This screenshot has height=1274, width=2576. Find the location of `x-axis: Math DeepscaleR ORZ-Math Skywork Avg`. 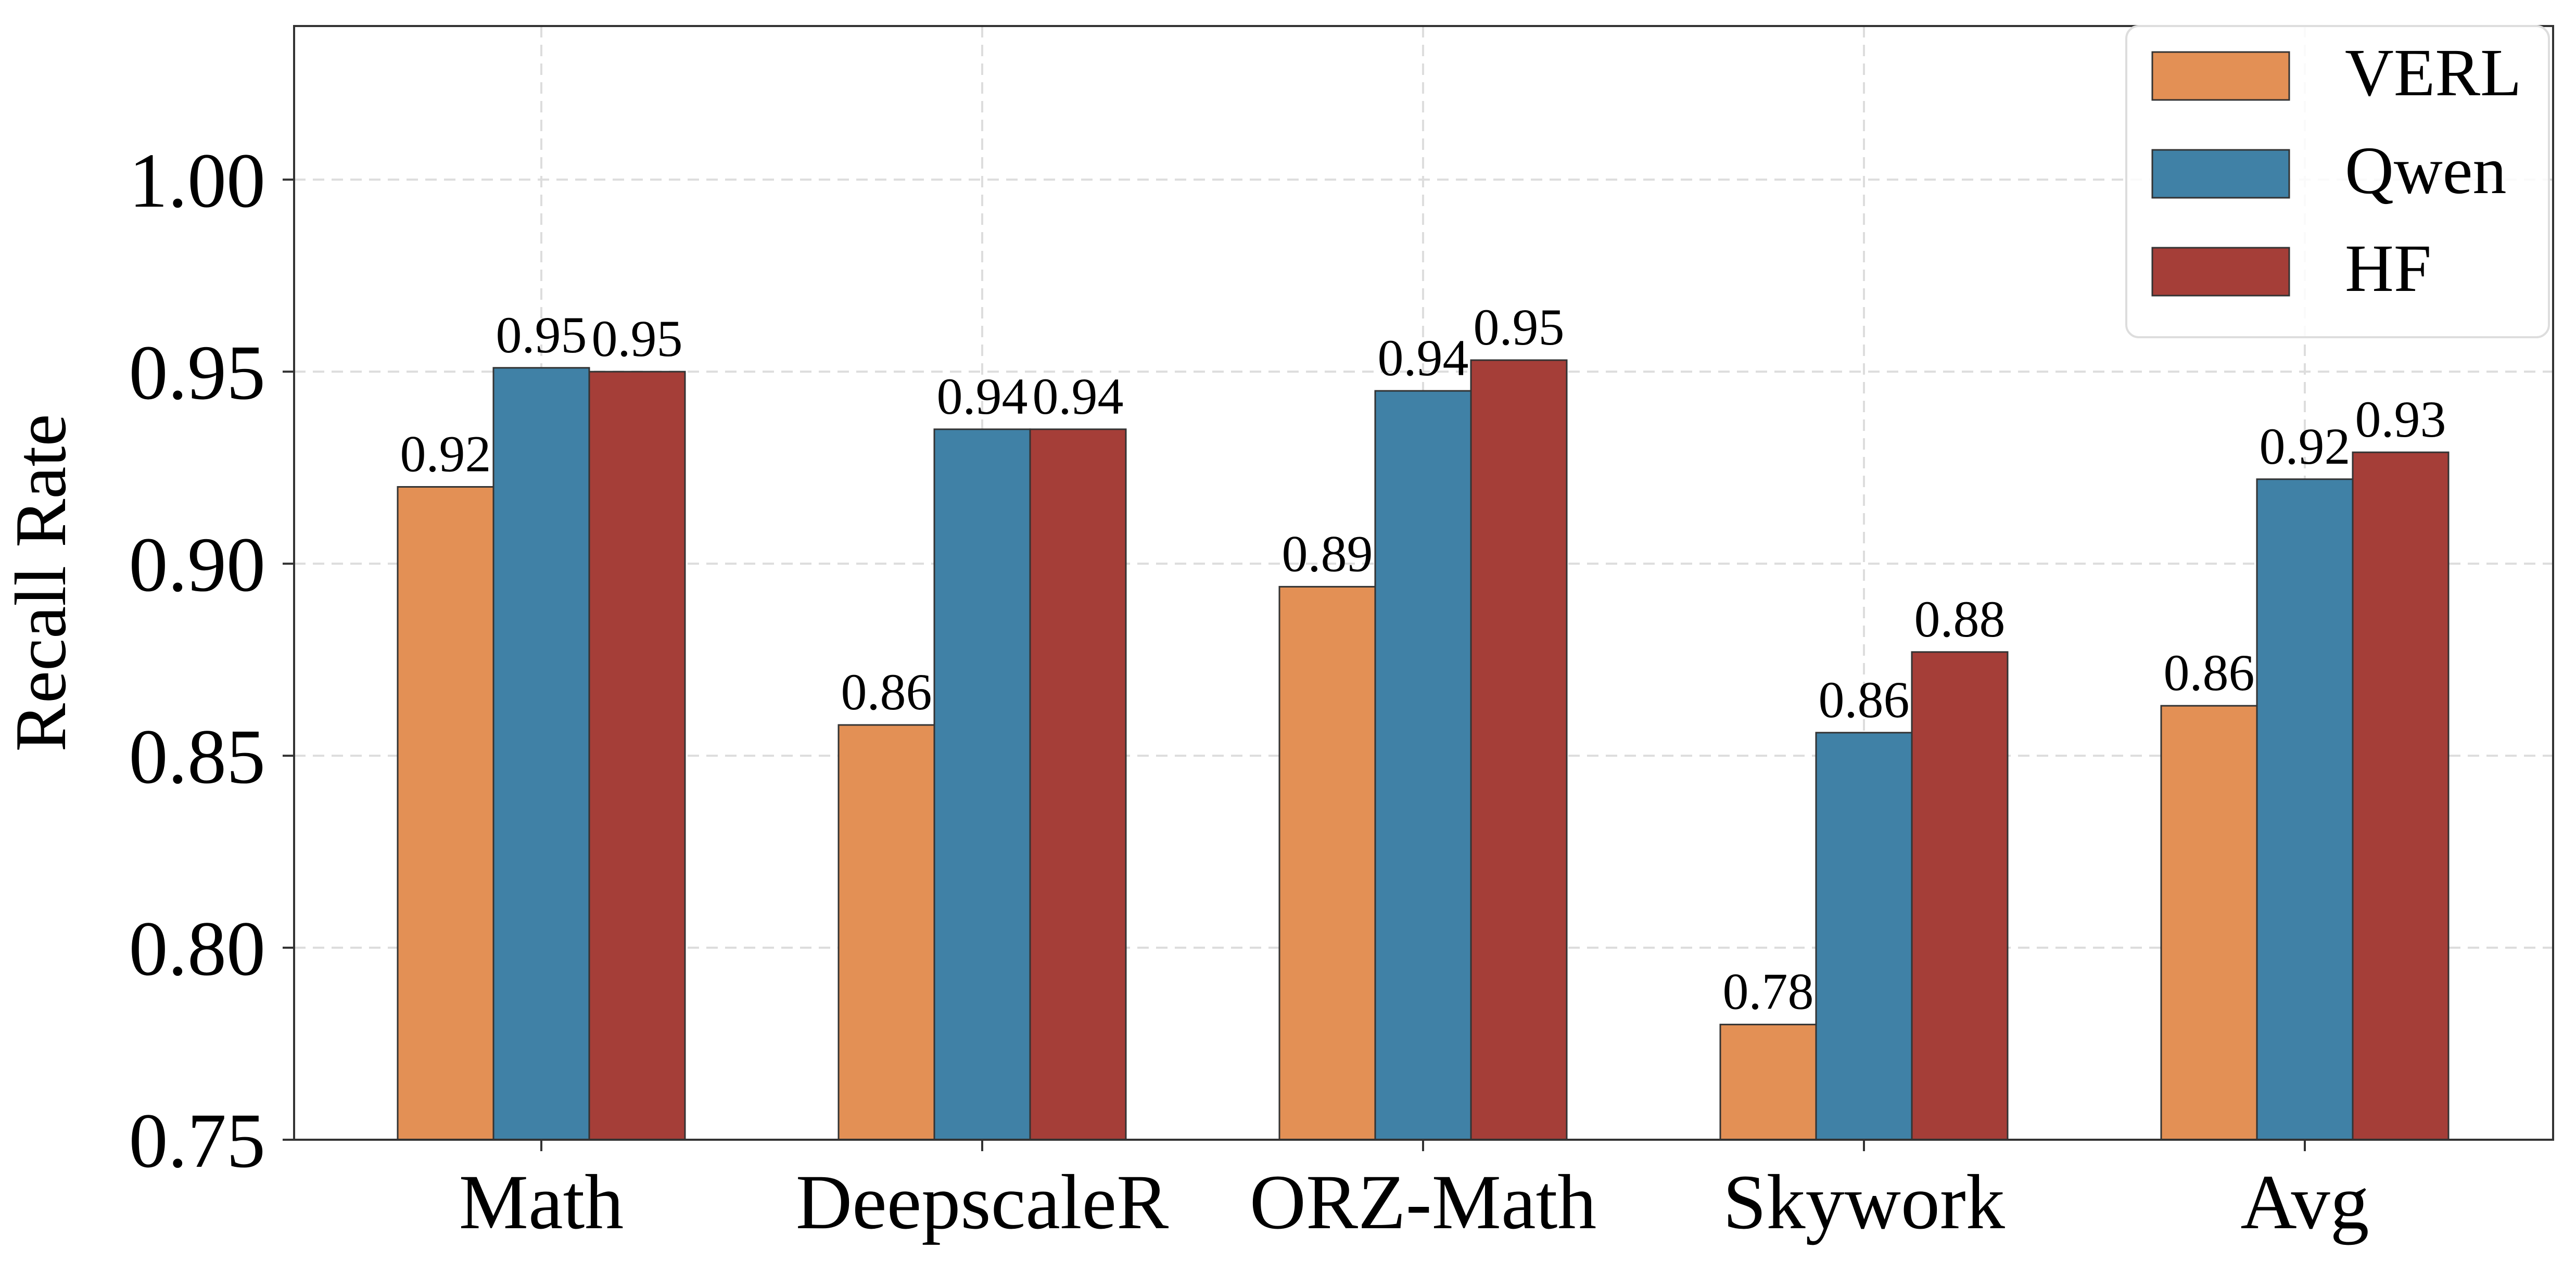

x-axis: Math DeepscaleR ORZ-Math Skywork Avg is located at coordinates (1414, 1193).